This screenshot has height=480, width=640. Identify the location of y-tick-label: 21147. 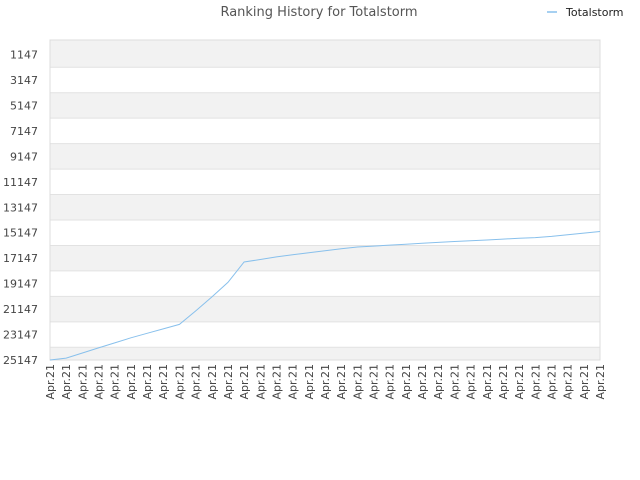
(20, 309).